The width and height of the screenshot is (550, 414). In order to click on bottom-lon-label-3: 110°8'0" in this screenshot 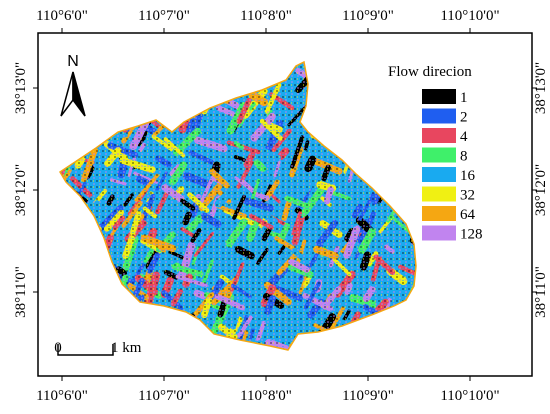, I will do `click(266, 396)`.